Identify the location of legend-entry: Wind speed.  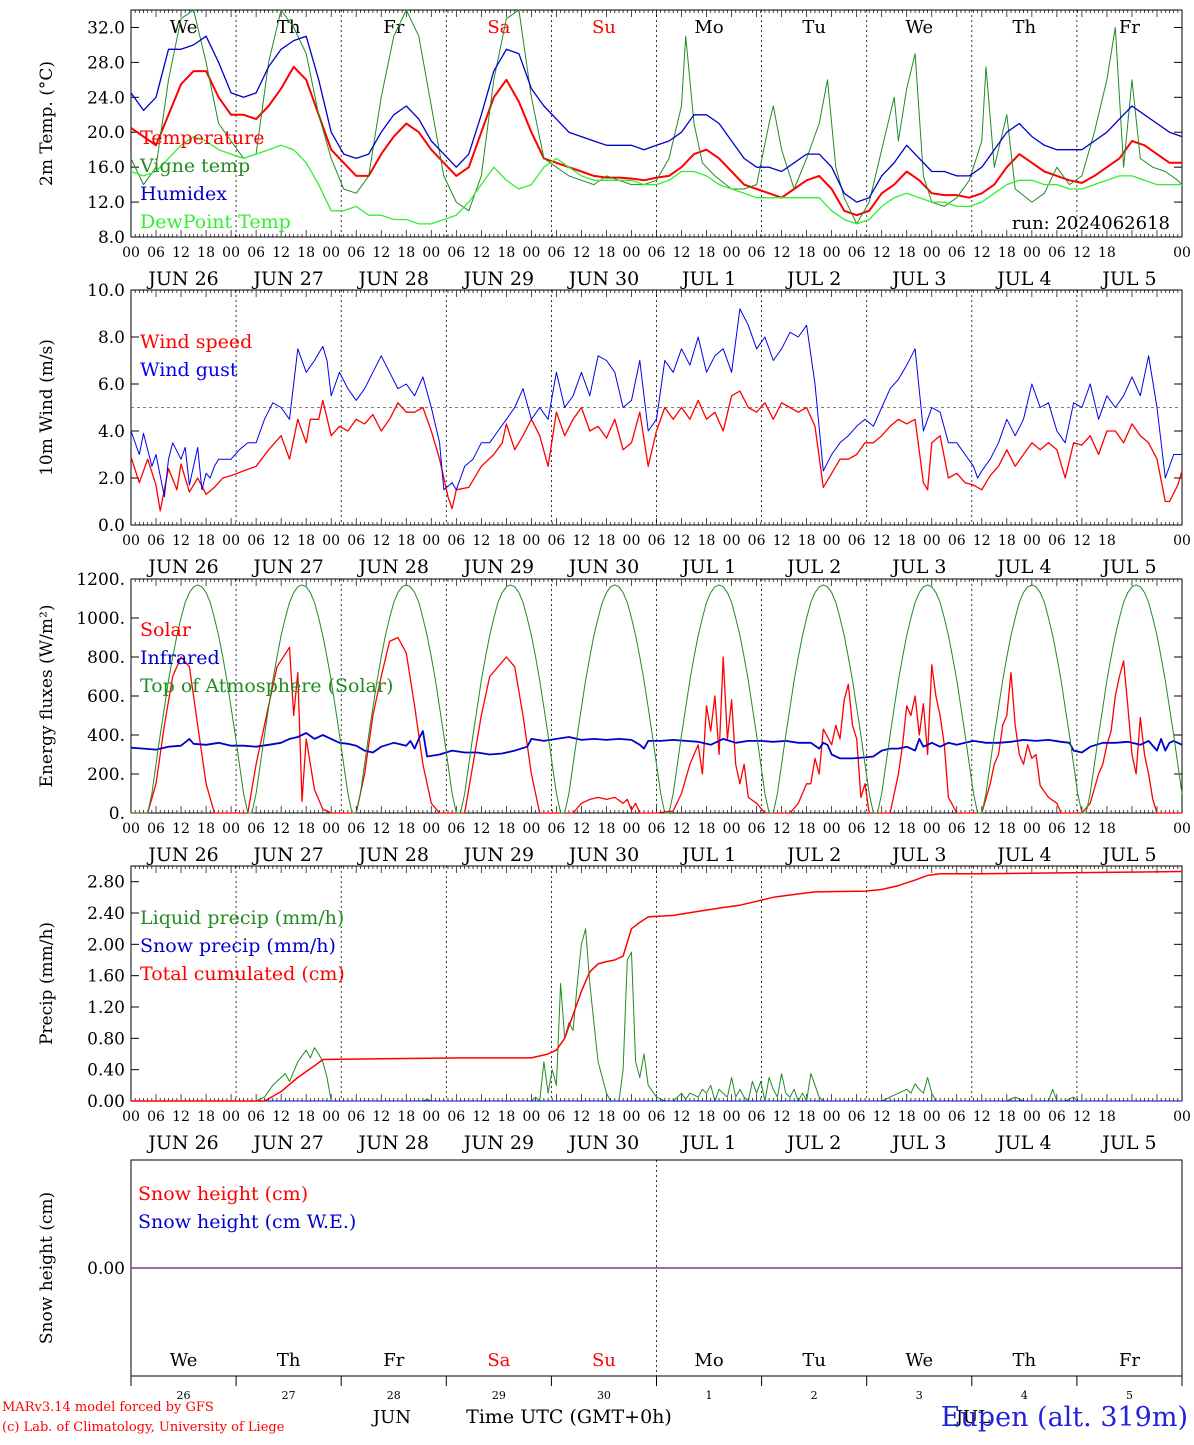
(196, 342).